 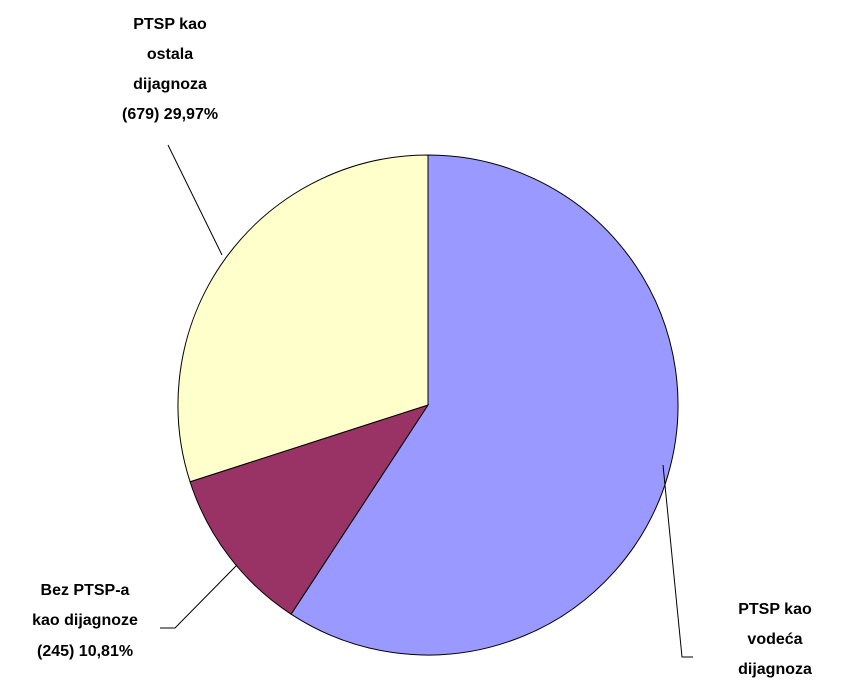 What do you see at coordinates (775, 687) in the screenshot?
I see `slice-value-label: (1342) 59,22%` at bounding box center [775, 687].